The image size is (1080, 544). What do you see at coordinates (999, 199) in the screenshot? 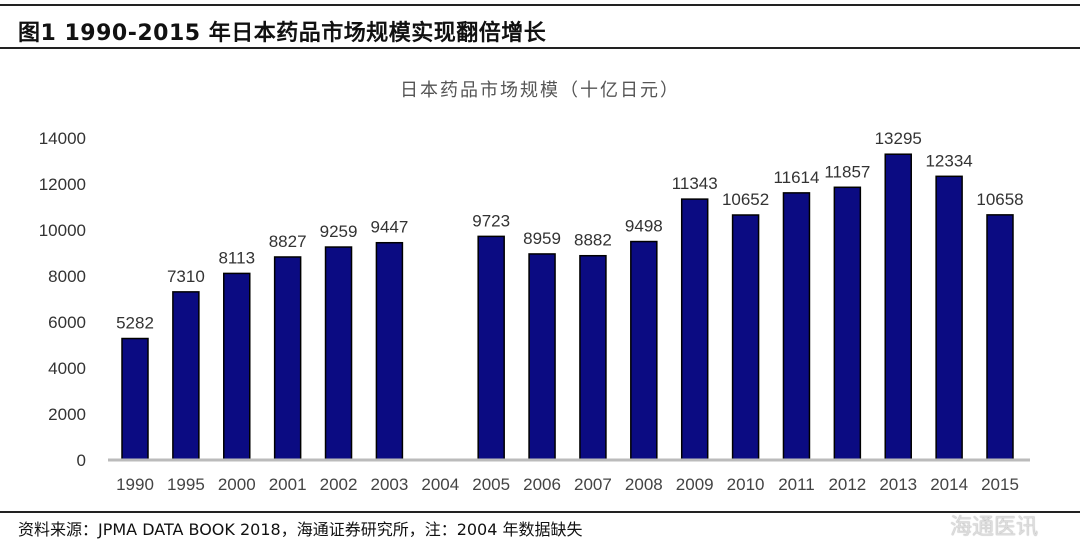
I see `data-label-2015: 10658` at bounding box center [999, 199].